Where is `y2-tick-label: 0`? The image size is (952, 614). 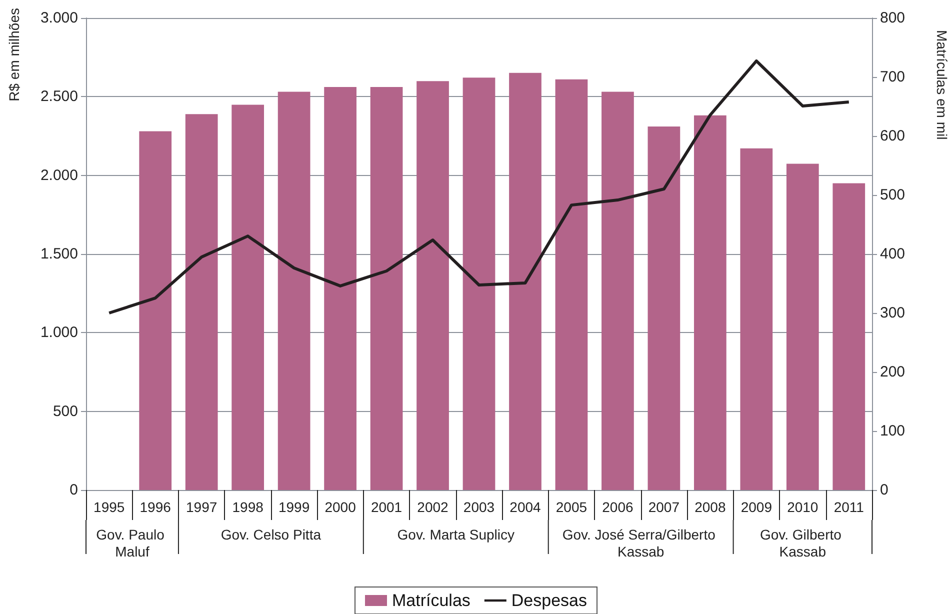
y2-tick-label: 0 is located at coordinates (884, 490).